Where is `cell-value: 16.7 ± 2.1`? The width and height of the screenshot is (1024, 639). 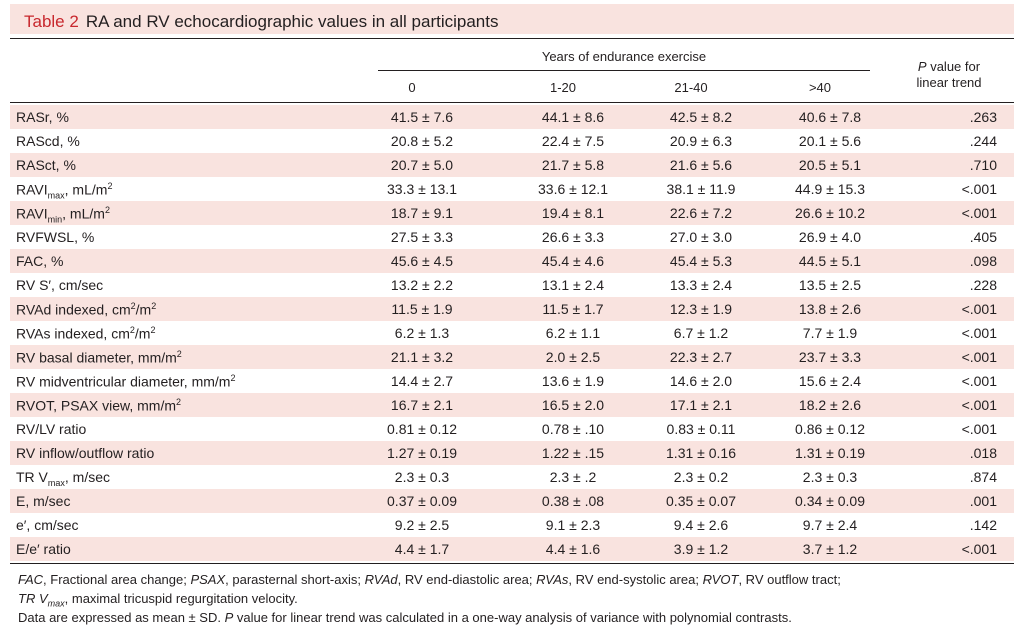
cell-value: 16.7 ± 2.1 is located at coordinates (422, 405).